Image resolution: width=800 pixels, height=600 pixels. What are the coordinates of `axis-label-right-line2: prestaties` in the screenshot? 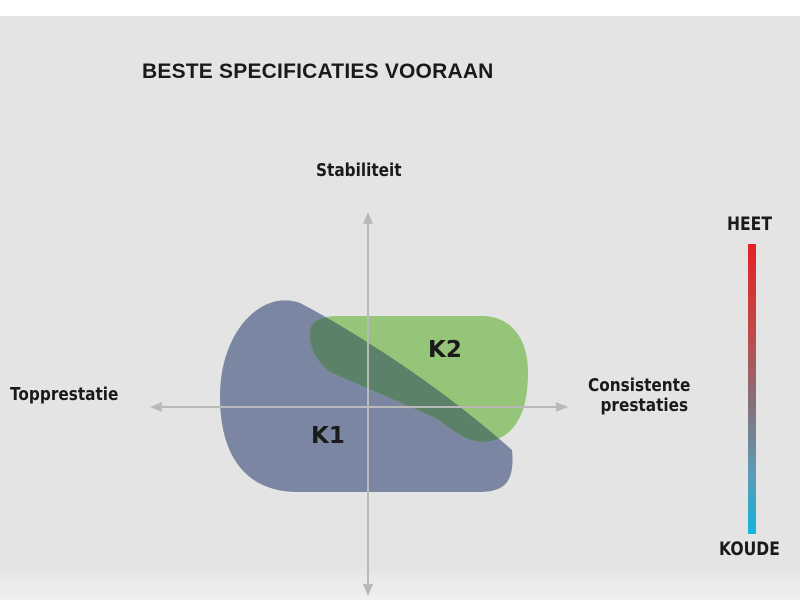 It's located at (644, 405).